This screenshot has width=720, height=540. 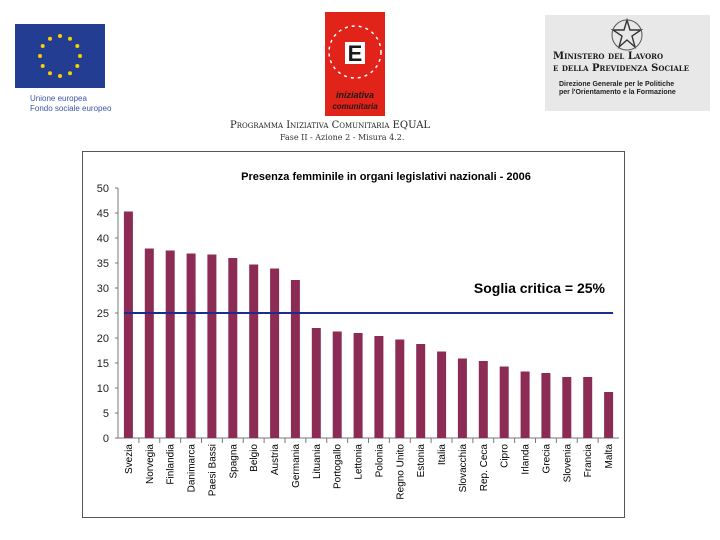 I want to click on category-label-17: Rep. Ceca, so click(x=484, y=468).